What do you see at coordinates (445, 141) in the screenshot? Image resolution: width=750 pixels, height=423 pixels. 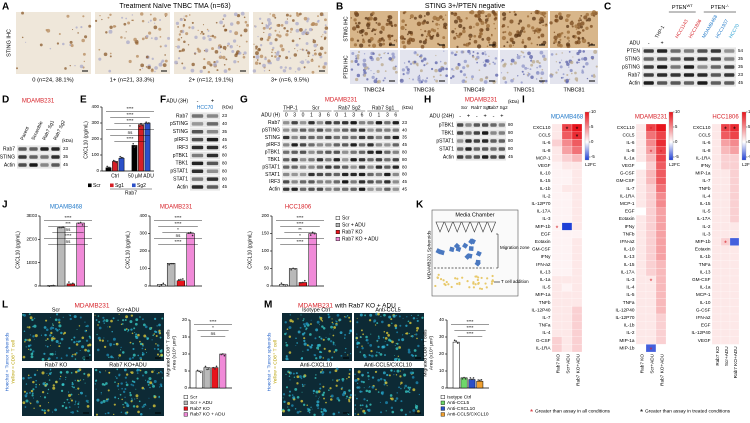 I see `blot-row-label: pSTAT1` at bounding box center [445, 141].